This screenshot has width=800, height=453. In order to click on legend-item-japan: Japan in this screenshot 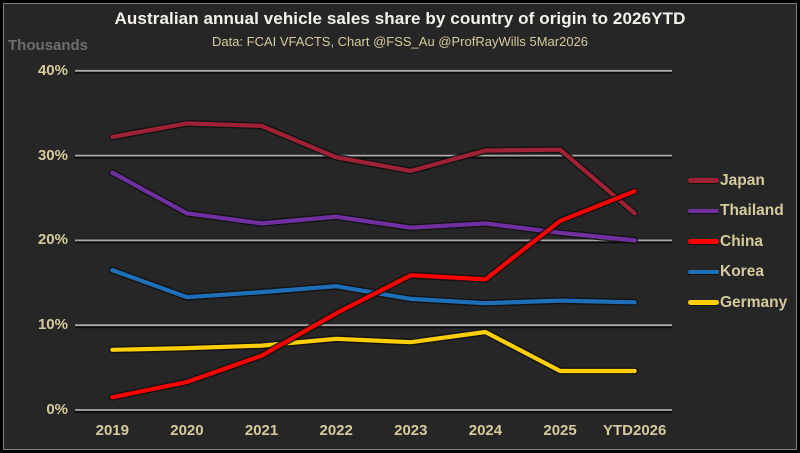, I will do `click(737, 180)`.